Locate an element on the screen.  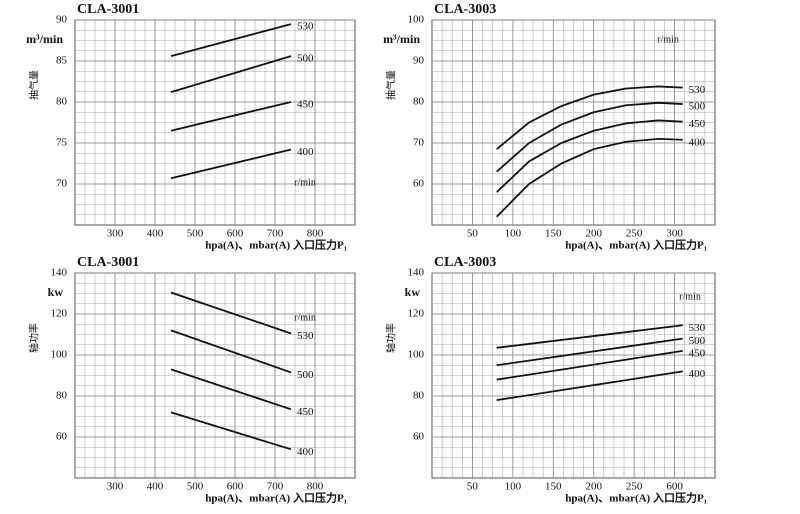
y-tick-label: 85 is located at coordinates (62, 61).